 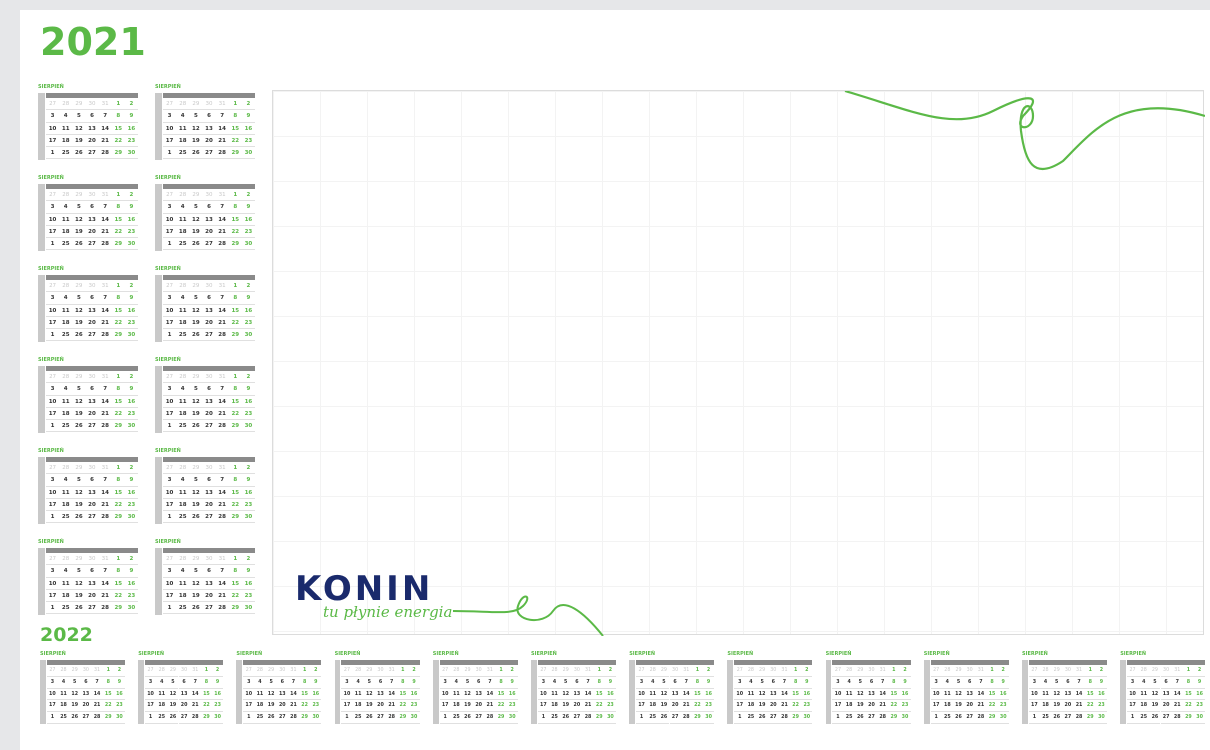 What do you see at coordinates (105, 141) in the screenshot?
I see `day: 21` at bounding box center [105, 141].